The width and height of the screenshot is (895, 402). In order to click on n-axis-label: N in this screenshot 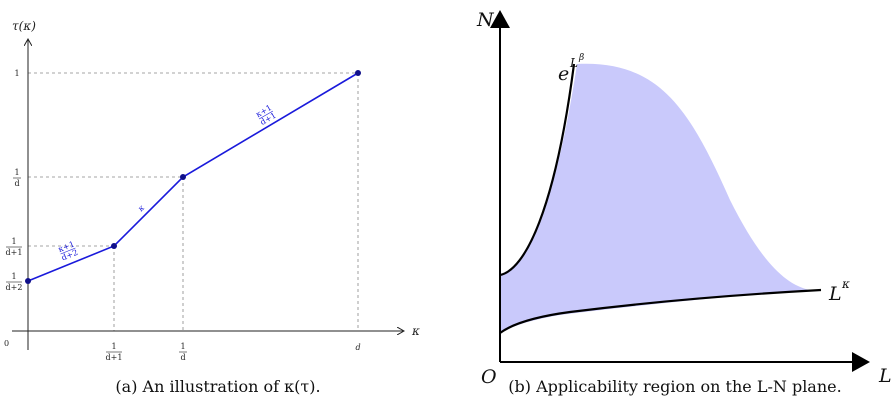, I will do `click(485, 20)`.